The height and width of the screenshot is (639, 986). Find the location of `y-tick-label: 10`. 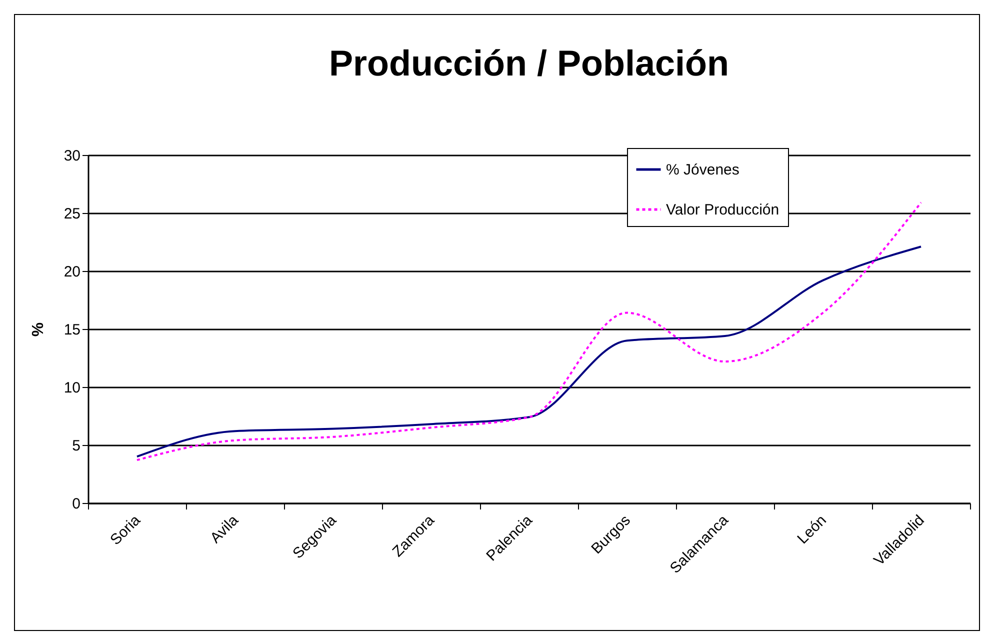

y-tick-label: 10 is located at coordinates (72, 388).